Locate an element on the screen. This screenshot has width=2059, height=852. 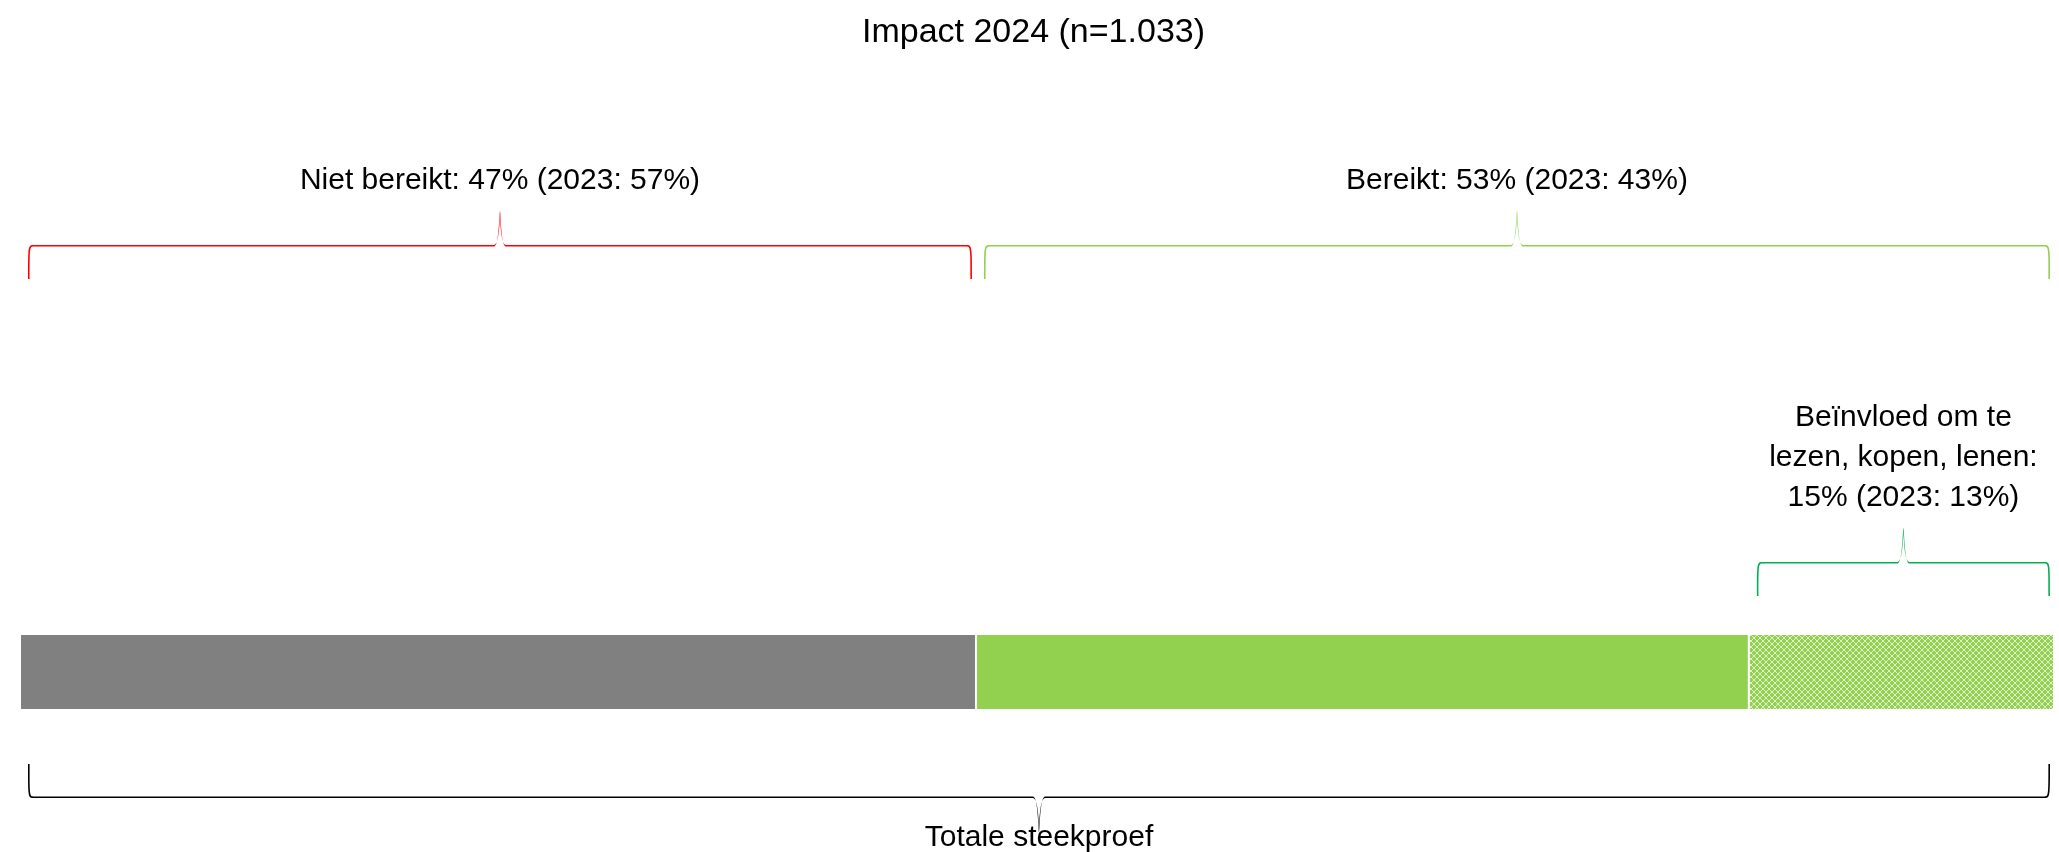
text: Totale steekproef is located at coordinates (1039, 835).